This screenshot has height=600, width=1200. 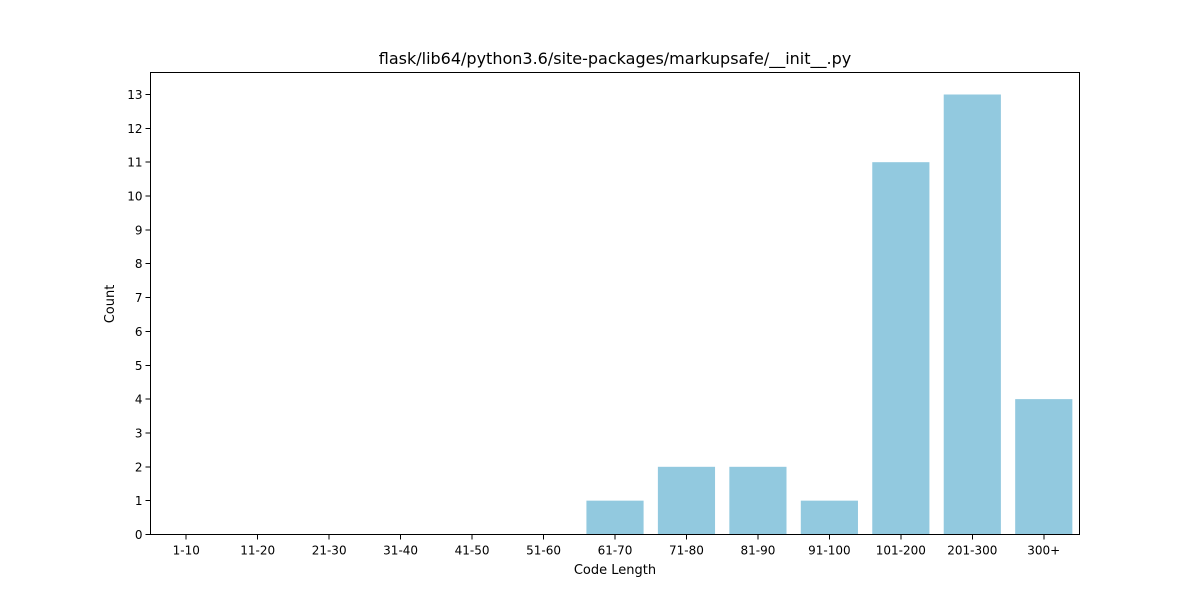 What do you see at coordinates (134, 129) in the screenshot?
I see `y-tick-label: 12` at bounding box center [134, 129].